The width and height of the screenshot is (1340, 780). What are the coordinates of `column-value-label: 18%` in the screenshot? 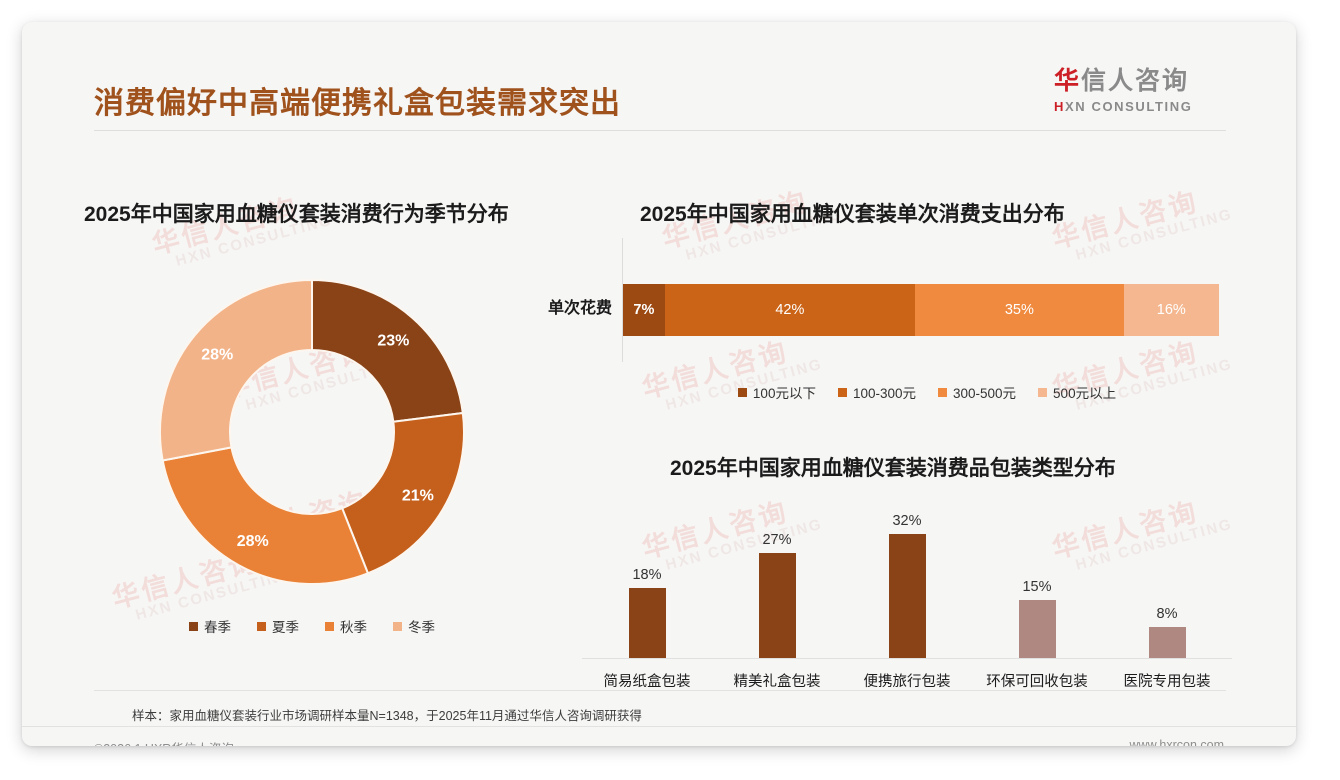 It's located at (647, 575).